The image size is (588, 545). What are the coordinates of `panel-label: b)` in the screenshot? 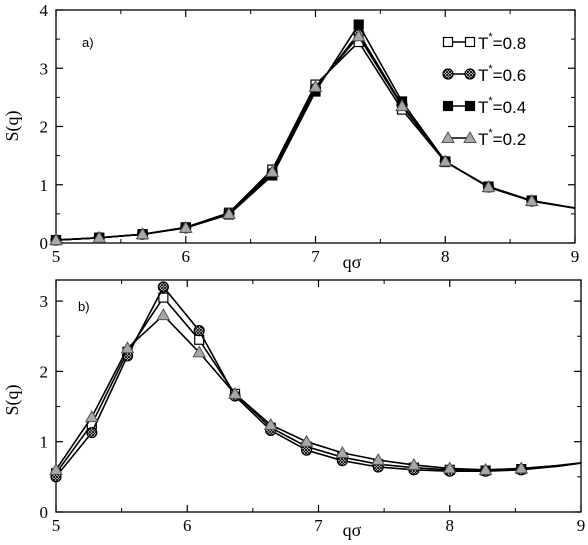 It's located at (84, 306).